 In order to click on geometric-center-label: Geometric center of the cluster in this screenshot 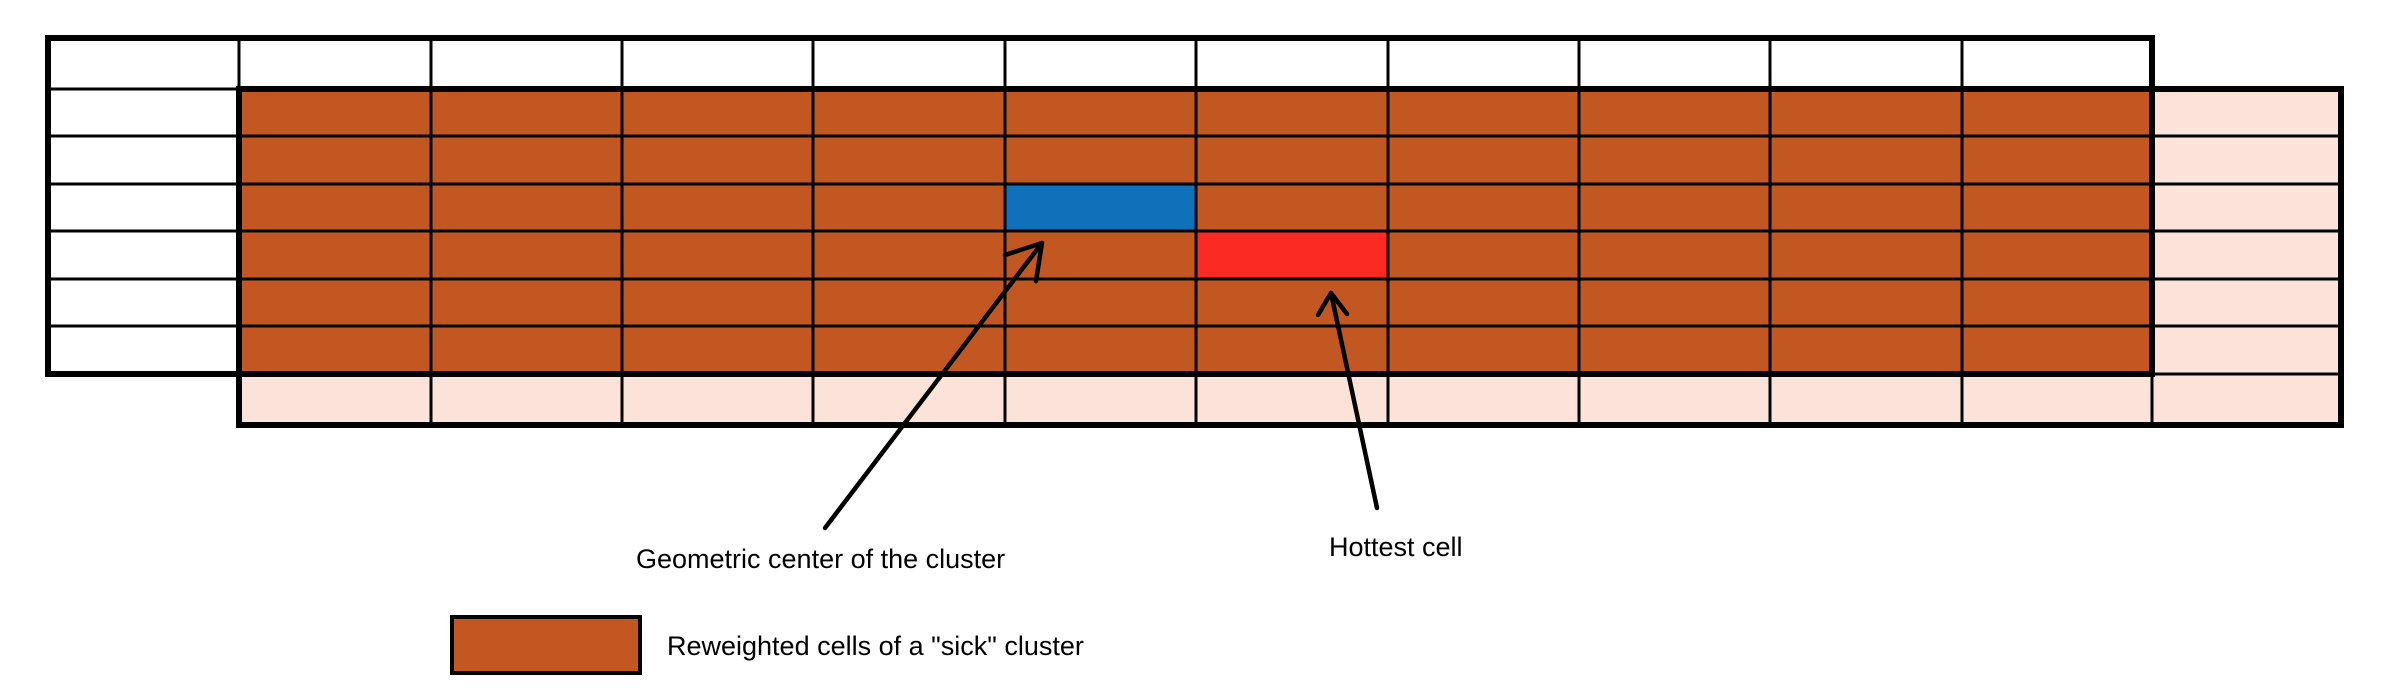, I will do `click(820, 559)`.